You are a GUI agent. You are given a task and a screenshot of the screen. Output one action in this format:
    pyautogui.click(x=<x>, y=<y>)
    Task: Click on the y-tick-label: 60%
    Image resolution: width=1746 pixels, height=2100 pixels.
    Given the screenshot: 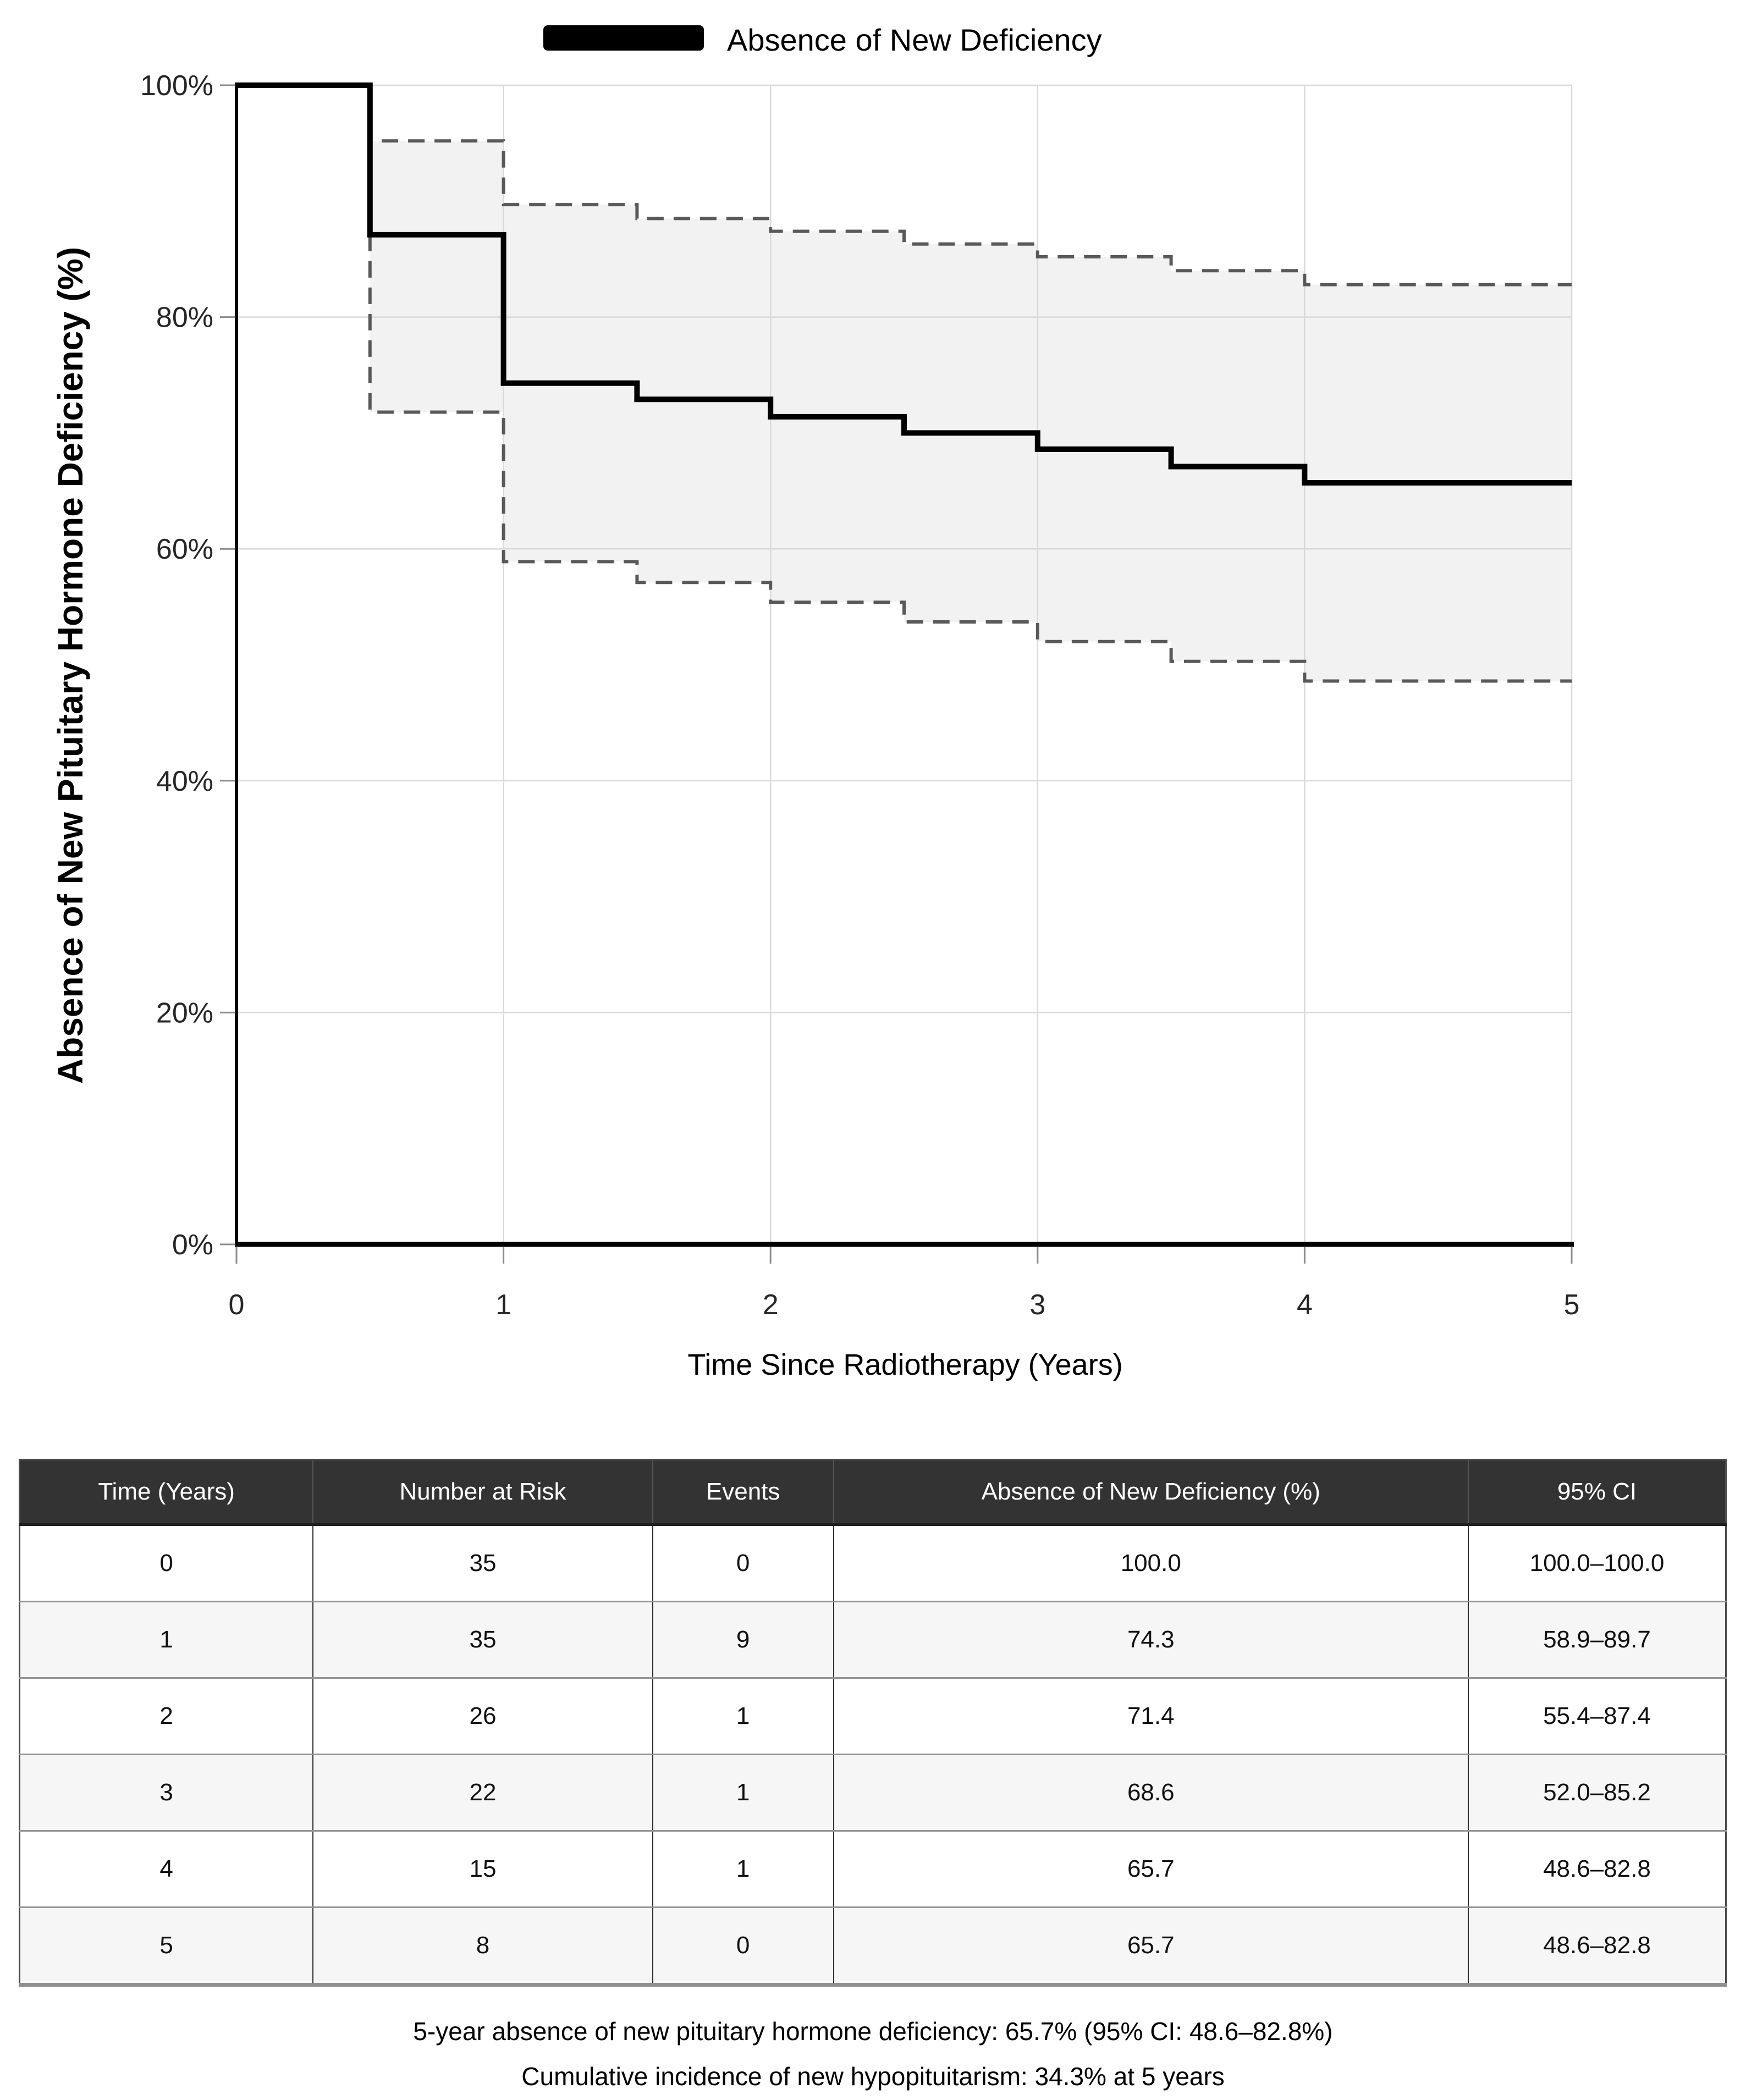 What is the action you would take?
    pyautogui.click(x=184, y=549)
    